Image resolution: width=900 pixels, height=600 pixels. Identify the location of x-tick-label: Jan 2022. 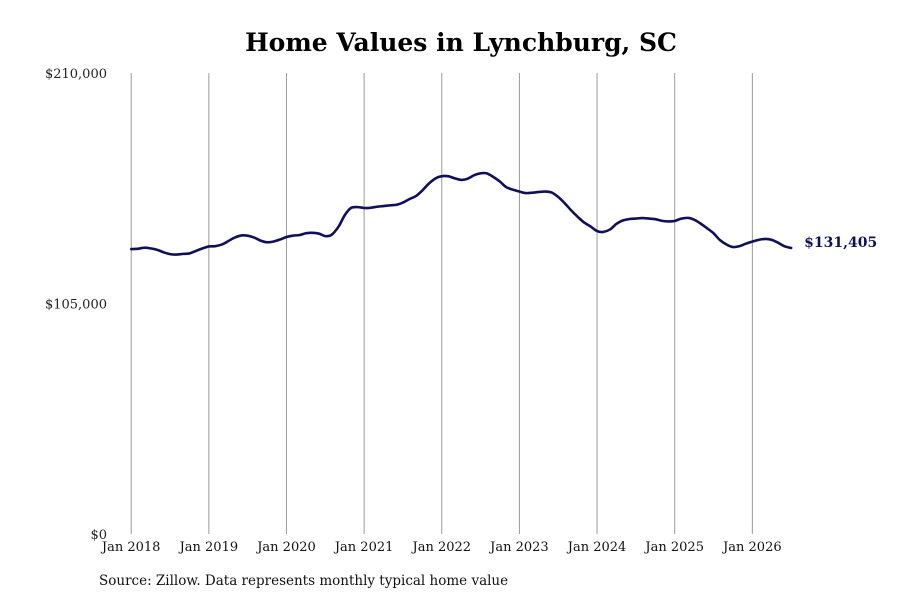
(440, 547).